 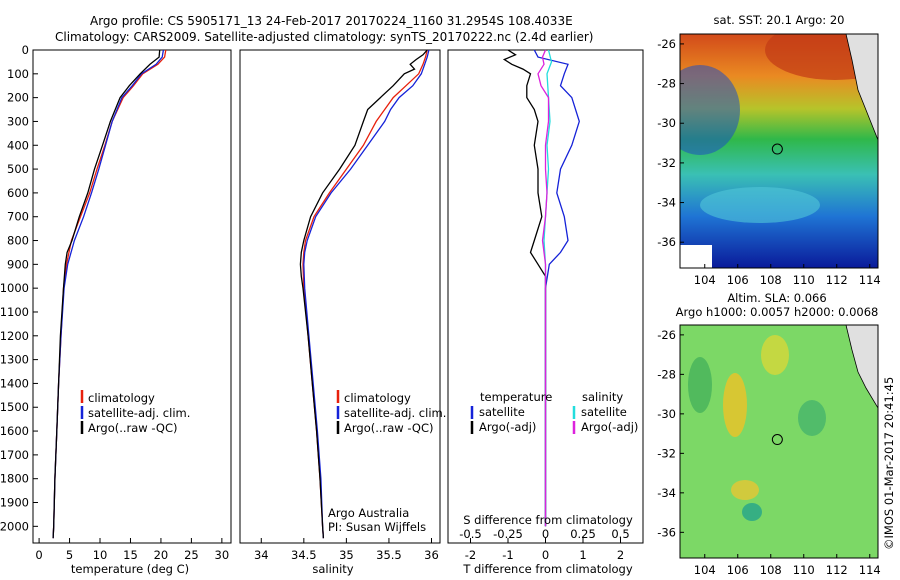 What do you see at coordinates (604, 412) in the screenshot?
I see `legend-label-s-satellite: satellite` at bounding box center [604, 412].